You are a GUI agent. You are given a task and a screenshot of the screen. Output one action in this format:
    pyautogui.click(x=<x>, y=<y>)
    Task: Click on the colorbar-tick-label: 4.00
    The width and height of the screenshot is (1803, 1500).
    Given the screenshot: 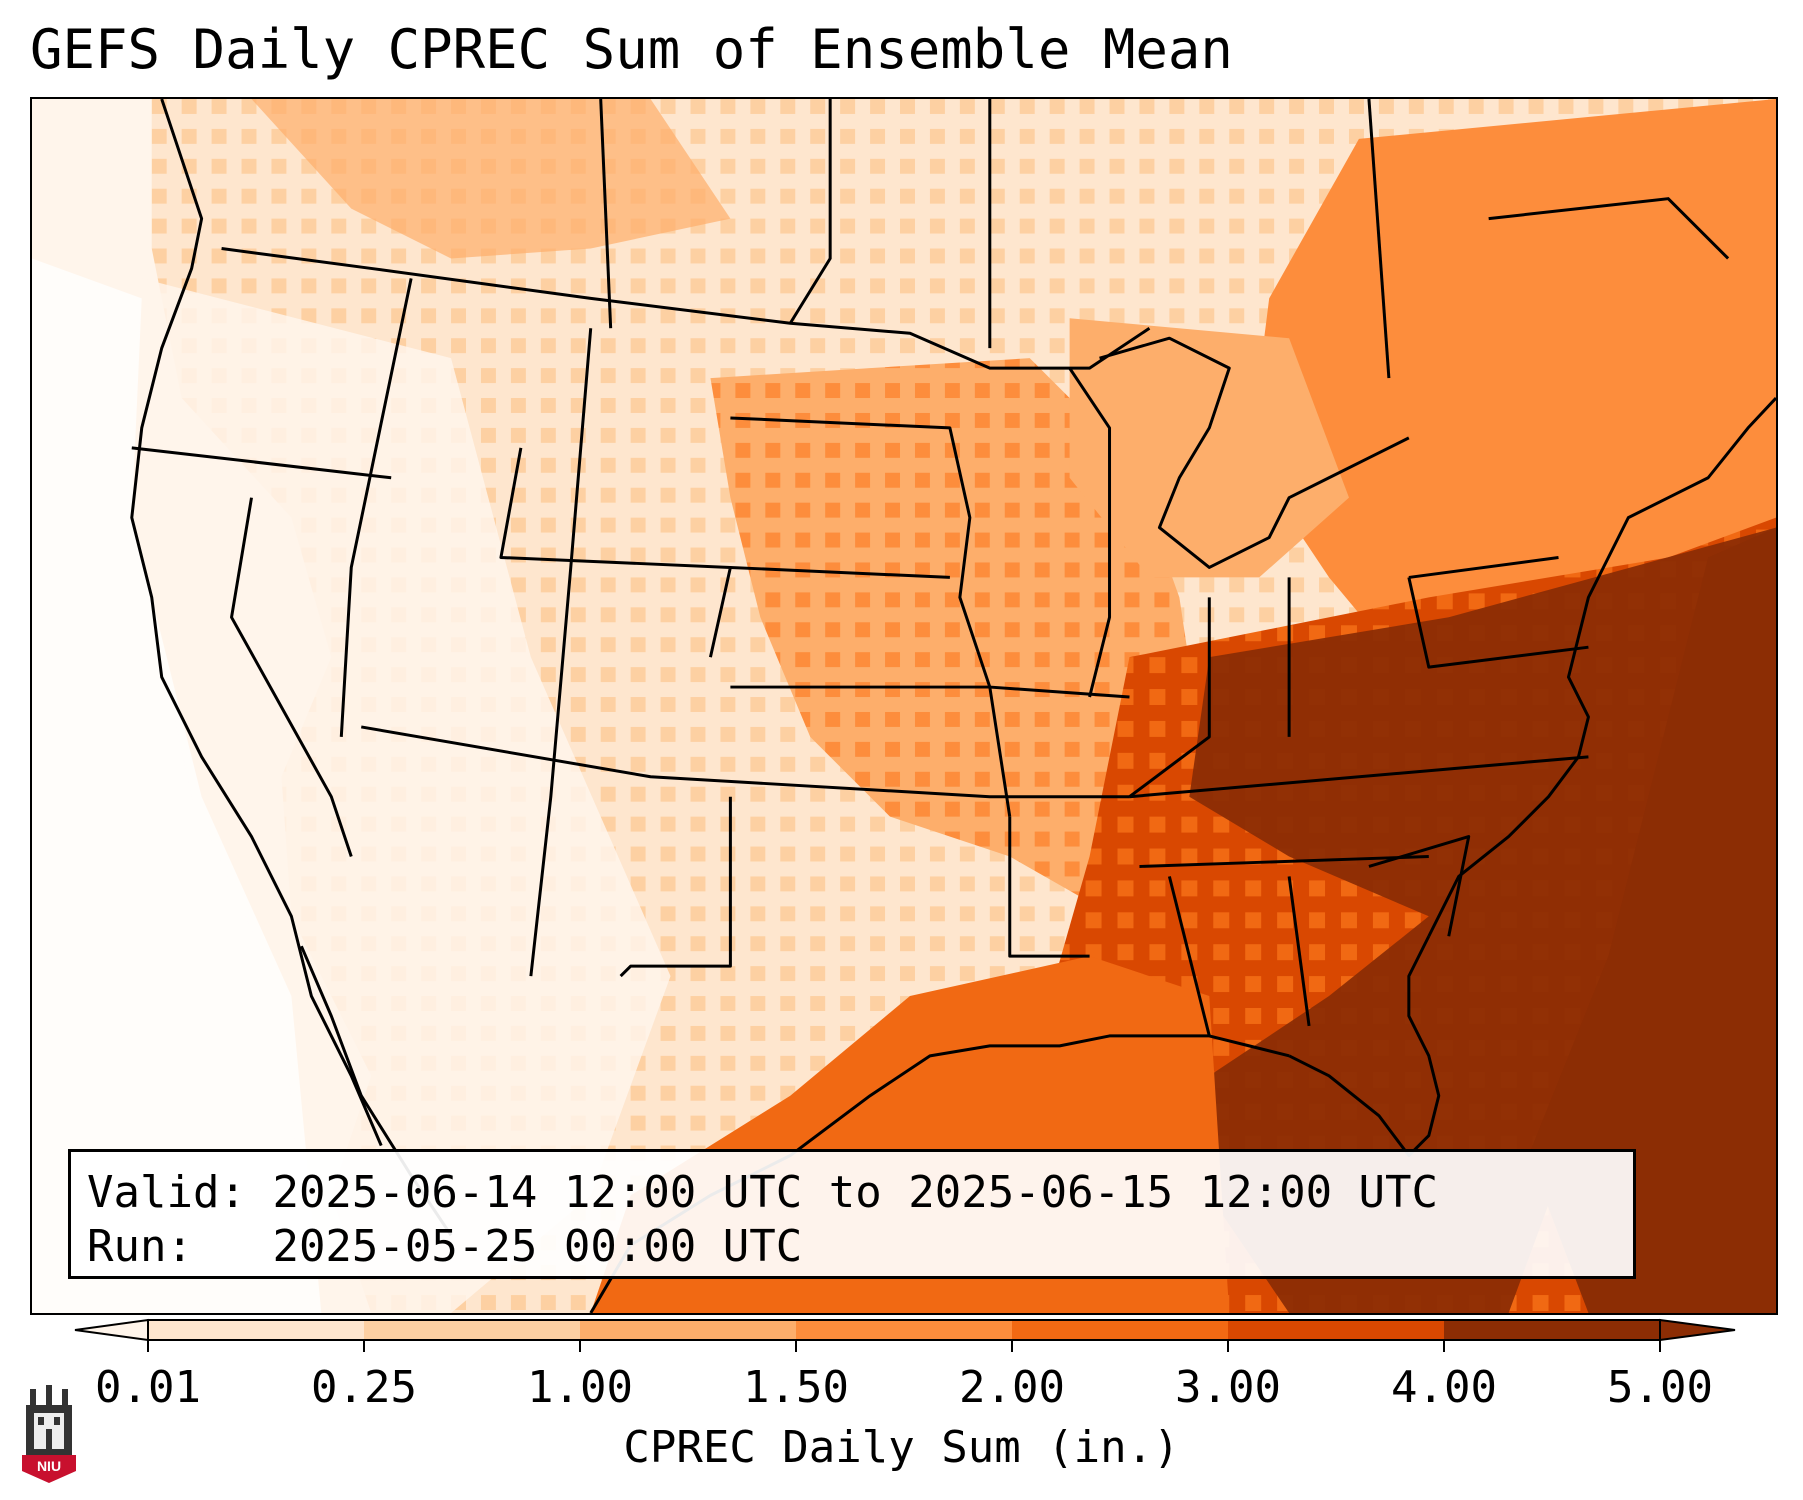 What is the action you would take?
    pyautogui.click(x=1444, y=1387)
    